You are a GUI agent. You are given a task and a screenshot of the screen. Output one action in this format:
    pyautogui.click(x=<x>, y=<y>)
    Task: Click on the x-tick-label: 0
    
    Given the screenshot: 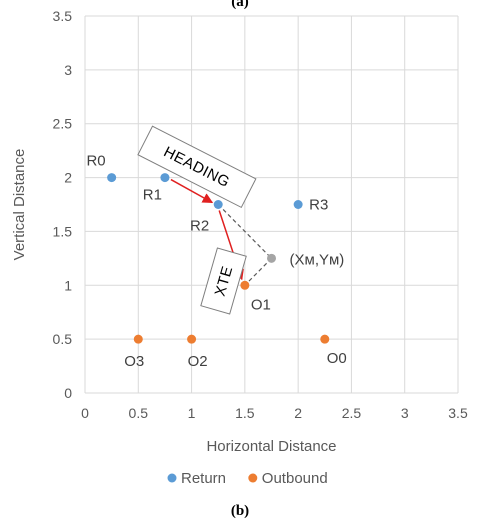 What is the action you would take?
    pyautogui.click(x=85, y=413)
    